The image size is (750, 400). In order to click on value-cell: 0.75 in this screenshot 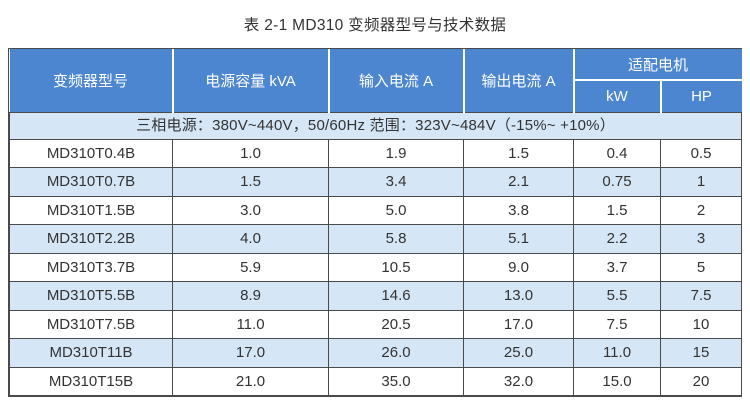, I will do `click(617, 182)`.